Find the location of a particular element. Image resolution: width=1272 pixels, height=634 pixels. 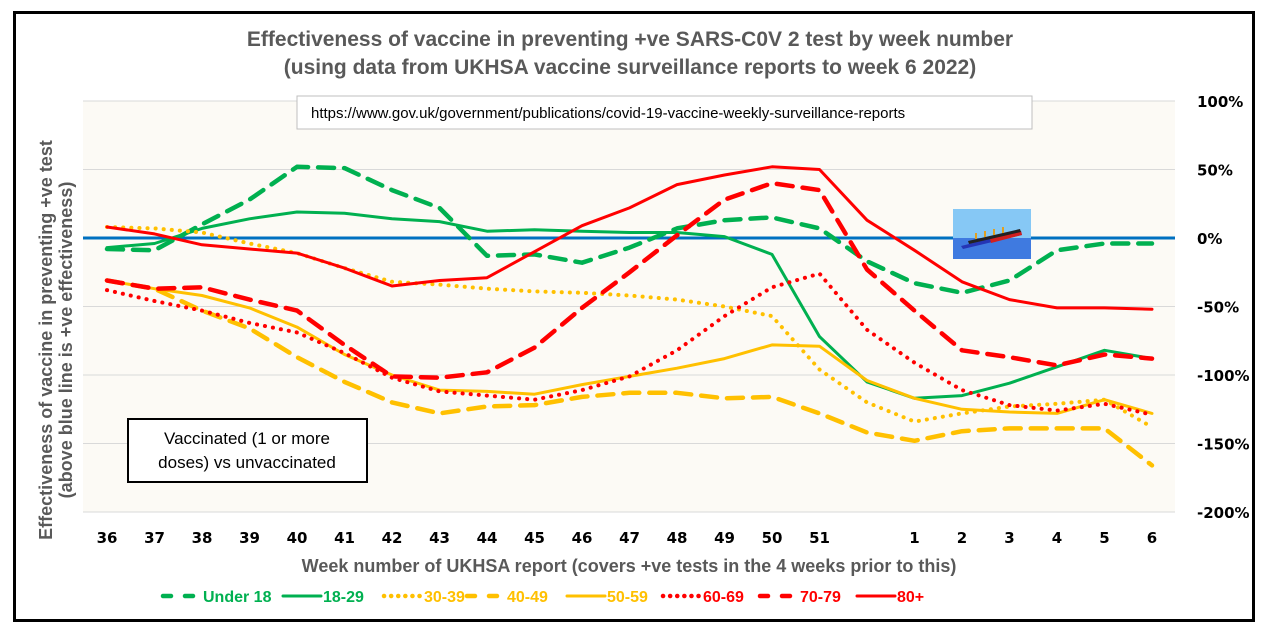

legend-item-label: 60-69 is located at coordinates (723, 597).